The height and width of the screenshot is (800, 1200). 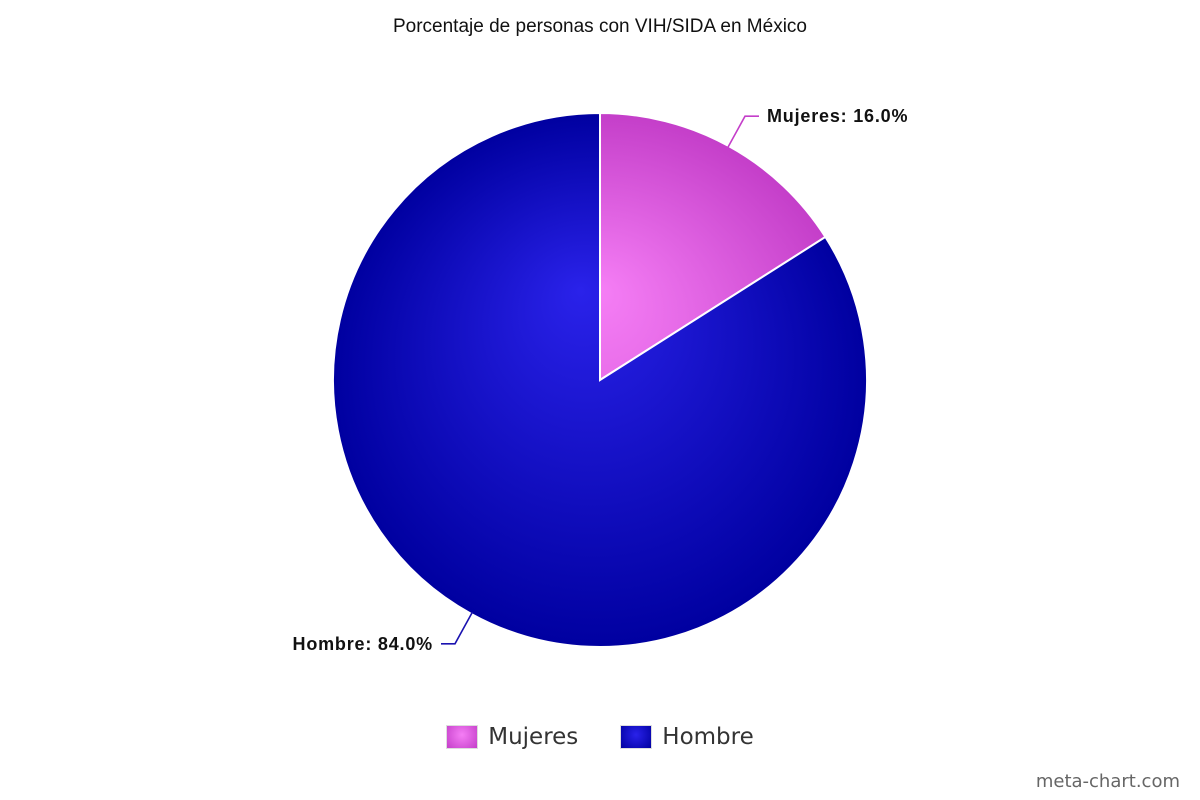 I want to click on legend-swatch-mujeres, so click(x=462, y=737).